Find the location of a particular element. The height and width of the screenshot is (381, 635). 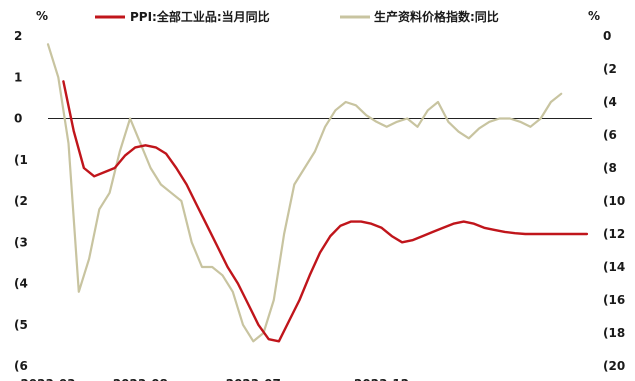

x-tick-label: 2023-03 is located at coordinates (47, 379).